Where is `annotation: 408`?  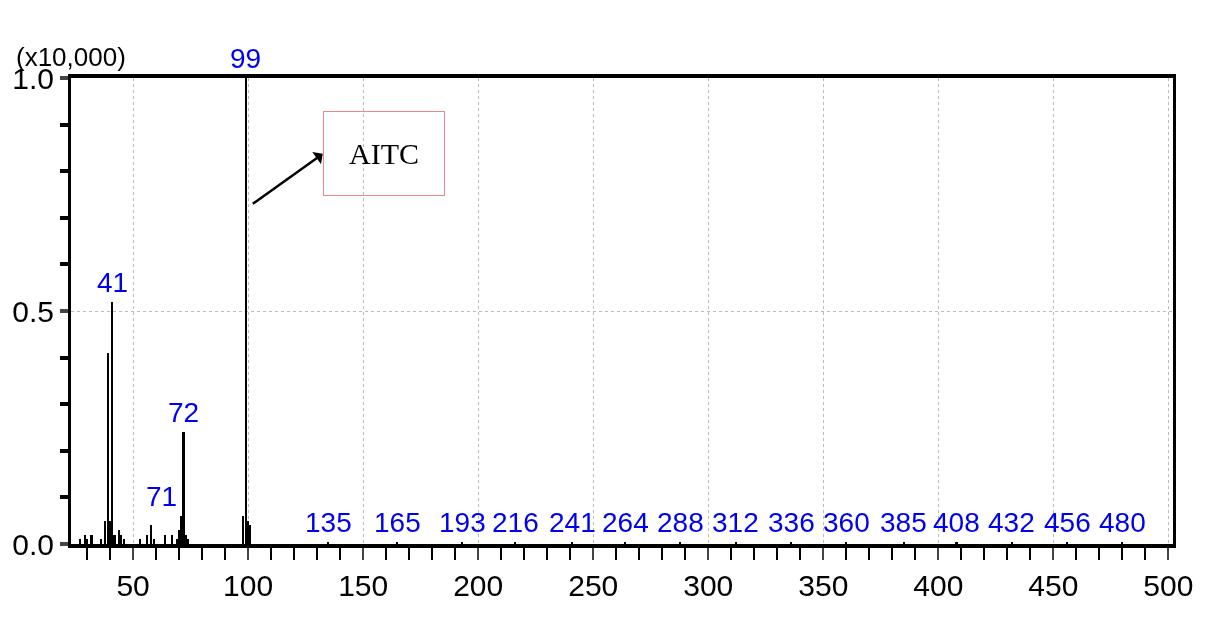 annotation: 408 is located at coordinates (956, 522).